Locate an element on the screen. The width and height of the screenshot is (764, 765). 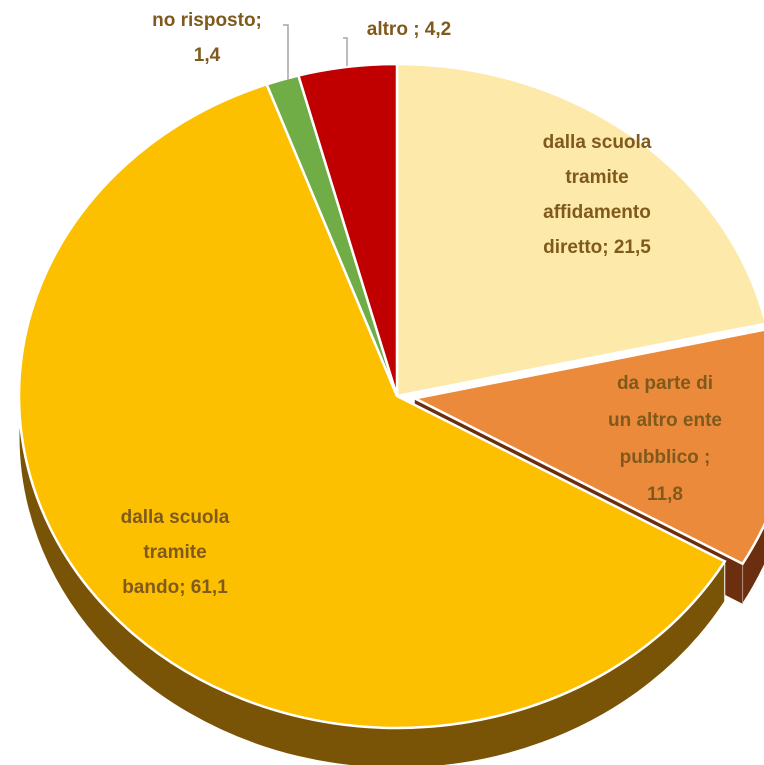
slice-label-4: altro ; 4,2 is located at coordinates (409, 29).